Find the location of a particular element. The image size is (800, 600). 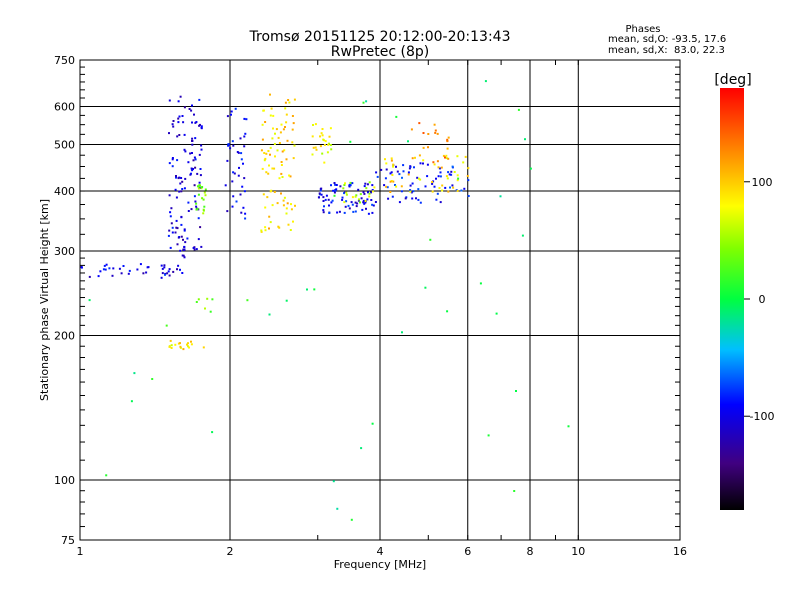

colorbar is located at coordinates (732, 299).